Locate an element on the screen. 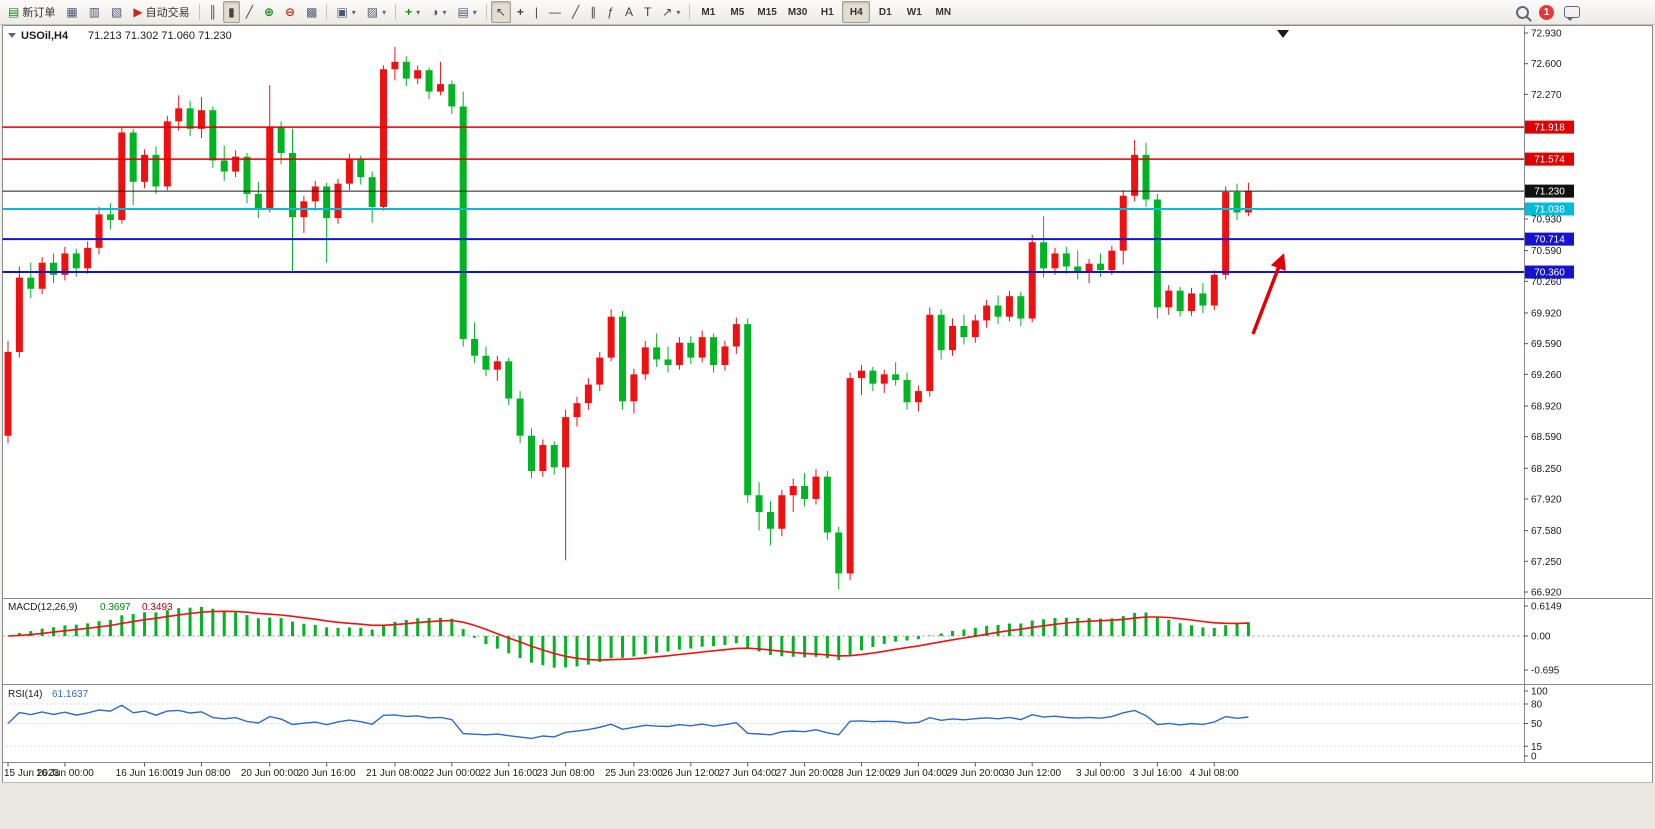 The height and width of the screenshot is (829, 1655). timeframe-button-h1: H1 is located at coordinates (827, 12).